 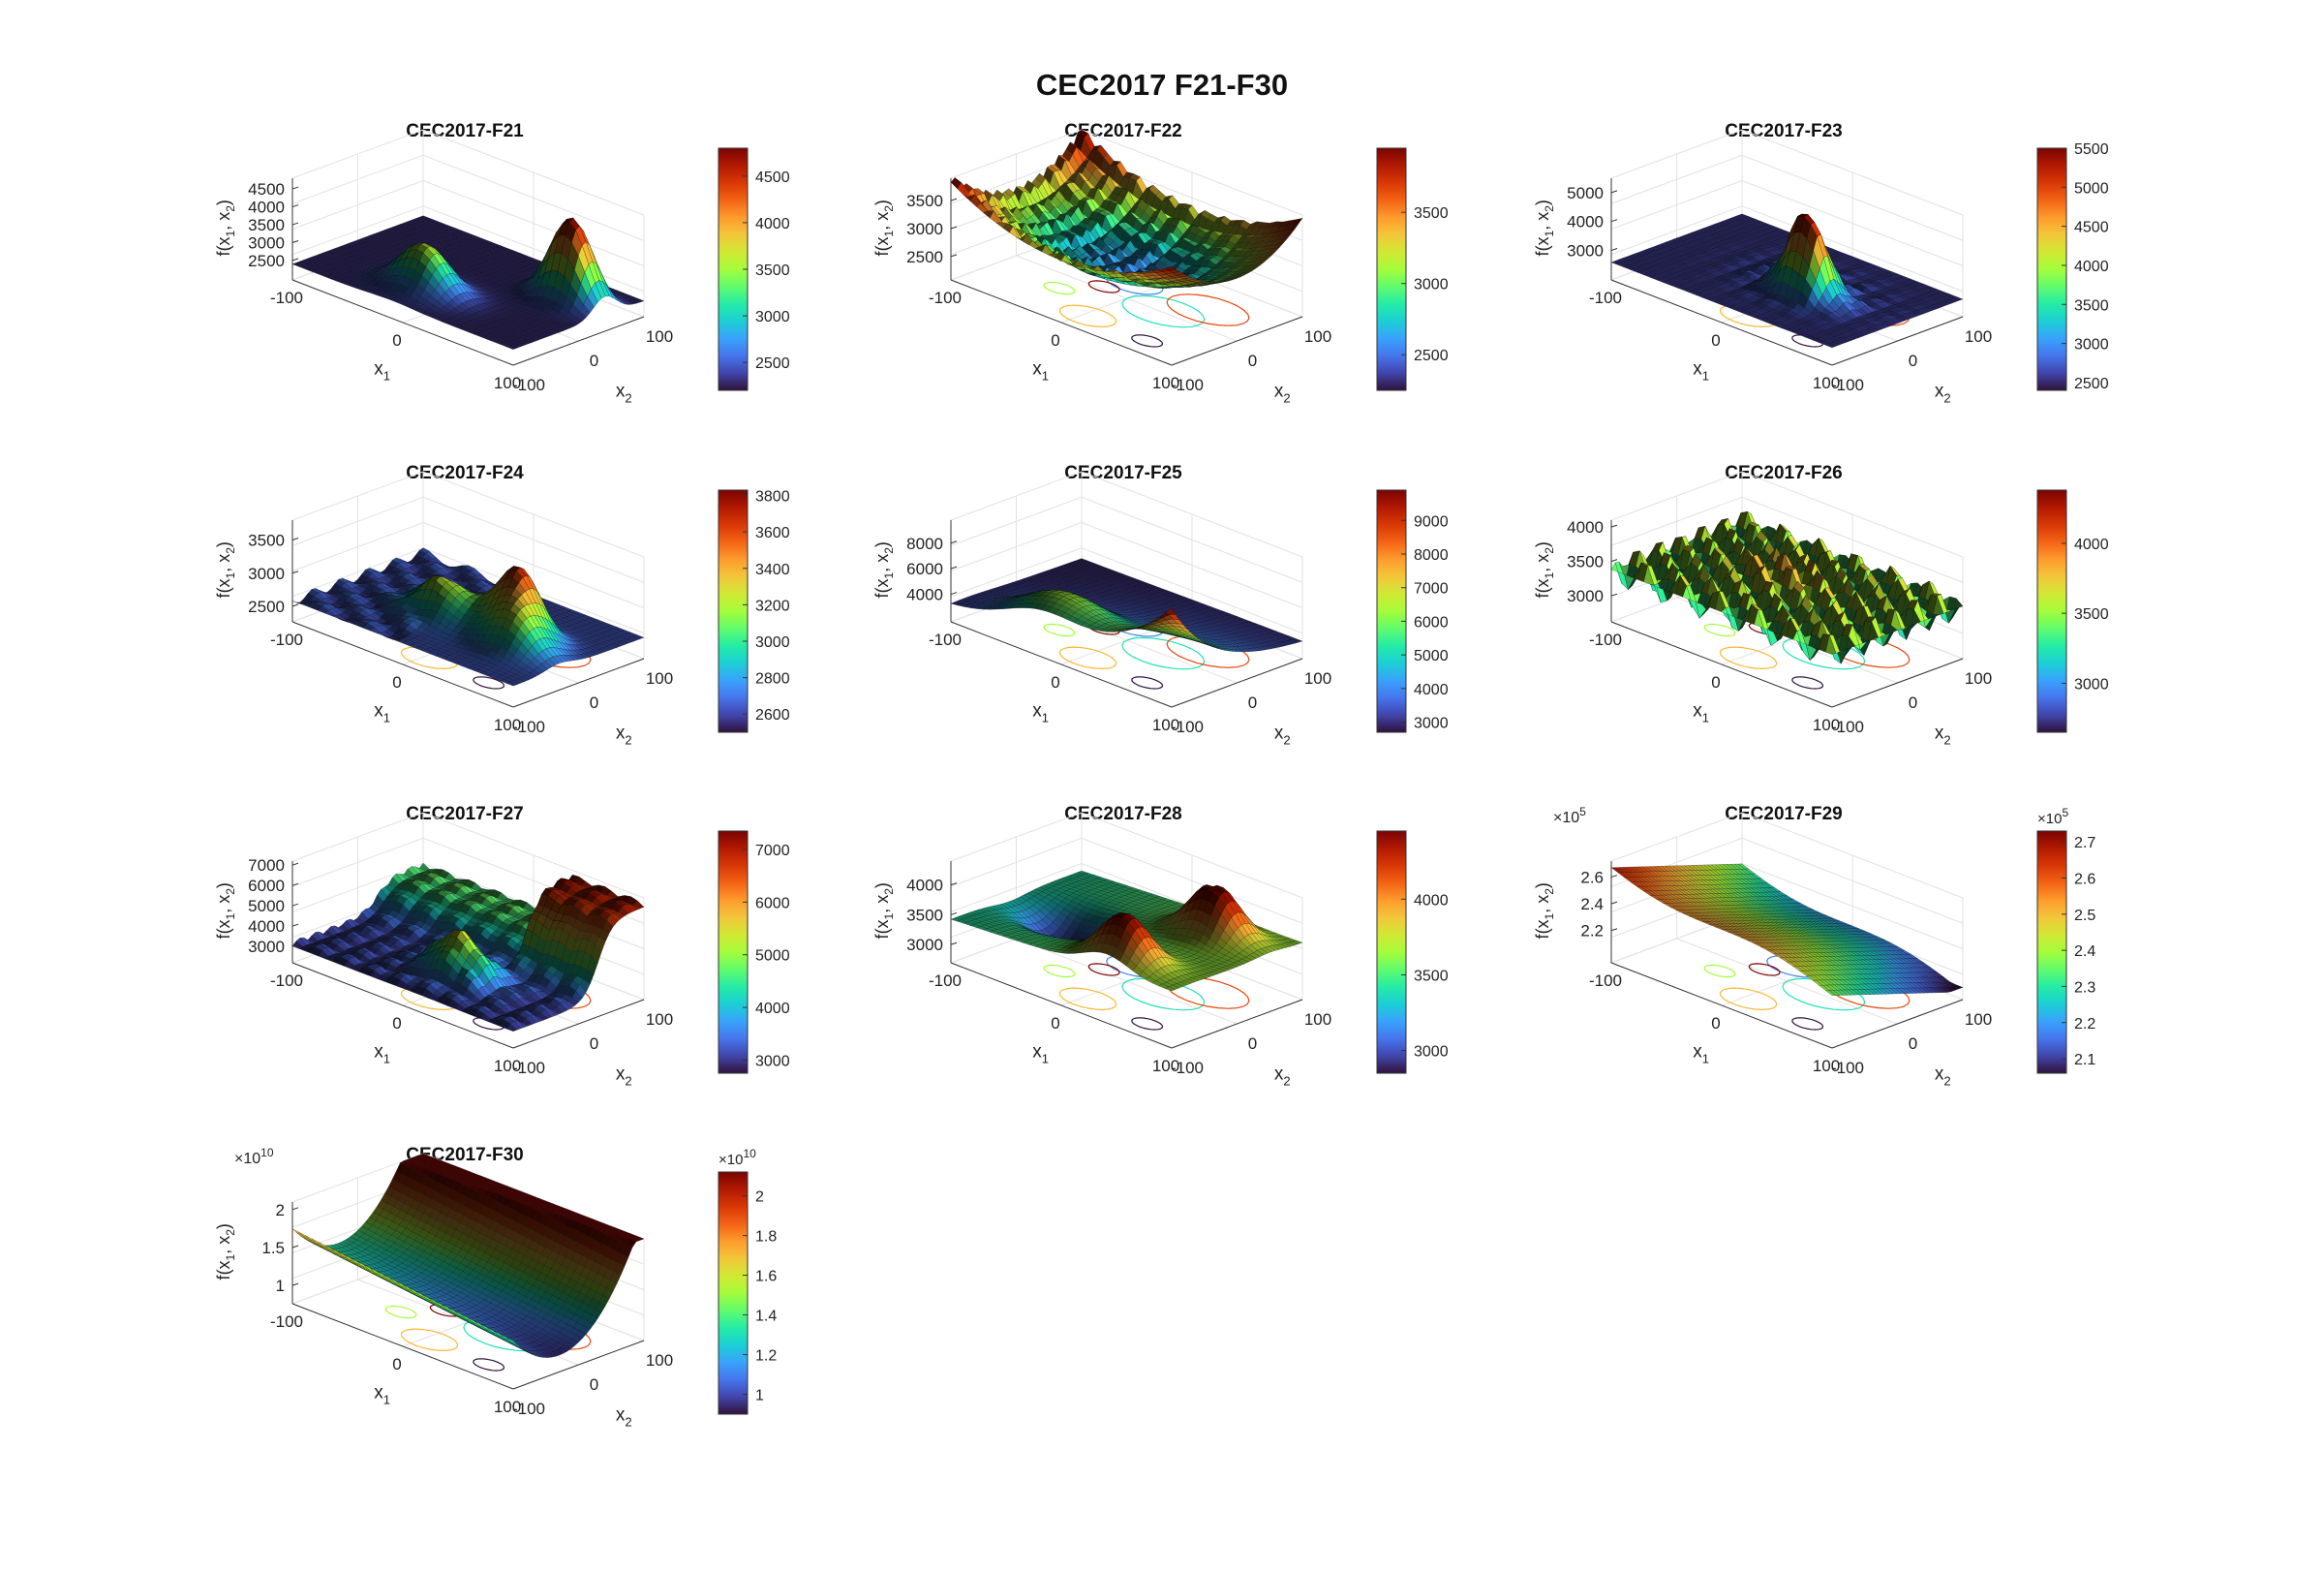 I want to click on colorbar-tick-label: 4500, so click(x=773, y=178).